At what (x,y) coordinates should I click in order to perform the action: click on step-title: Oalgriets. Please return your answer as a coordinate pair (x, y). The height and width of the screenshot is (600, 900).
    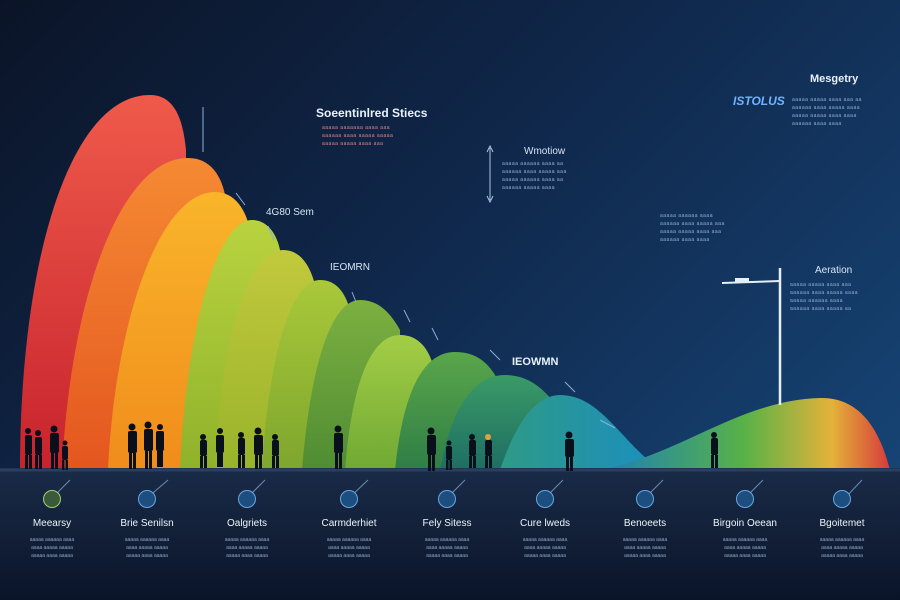
    Looking at the image, I should click on (246, 523).